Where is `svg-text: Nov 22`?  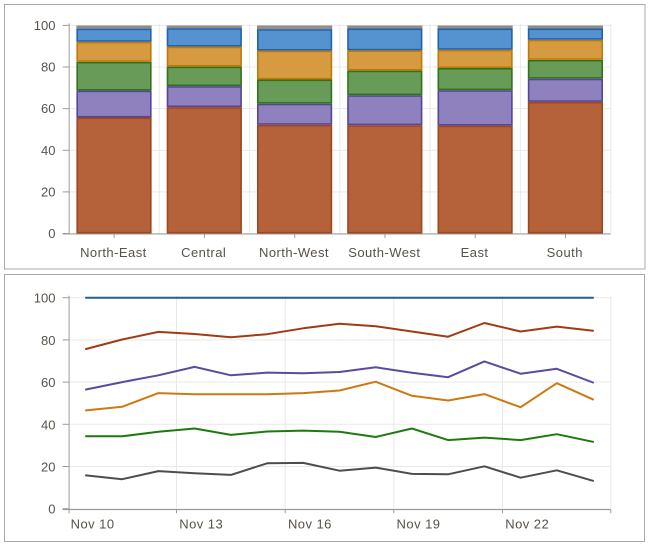
svg-text: Nov 22 is located at coordinates (527, 524).